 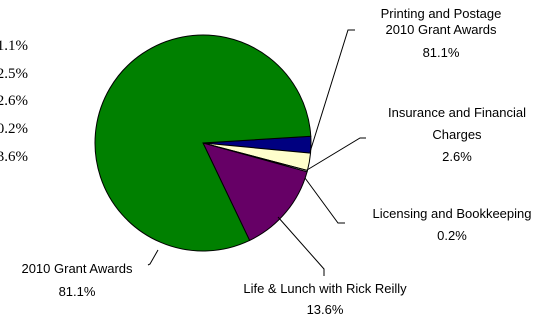 What do you see at coordinates (441, 29) in the screenshot?
I see `label-printing-grant: 2010 Grant Awards` at bounding box center [441, 29].